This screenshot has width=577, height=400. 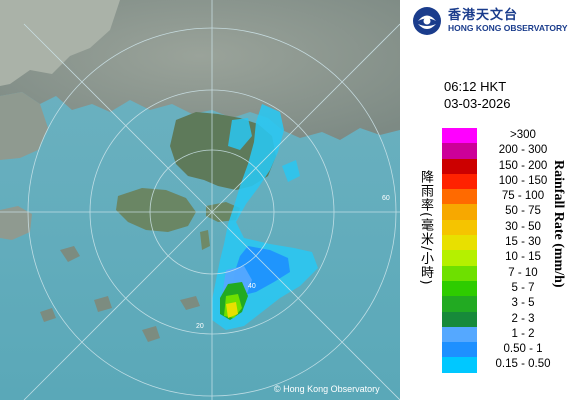 What do you see at coordinates (523, 196) in the screenshot?
I see `legend-label: 75 - 100` at bounding box center [523, 196].